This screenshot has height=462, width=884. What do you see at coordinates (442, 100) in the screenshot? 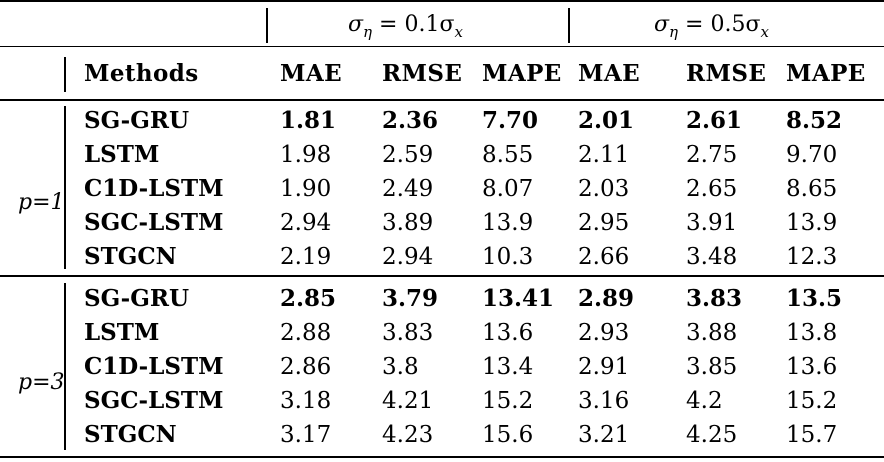
I see `header-rule` at bounding box center [442, 100].